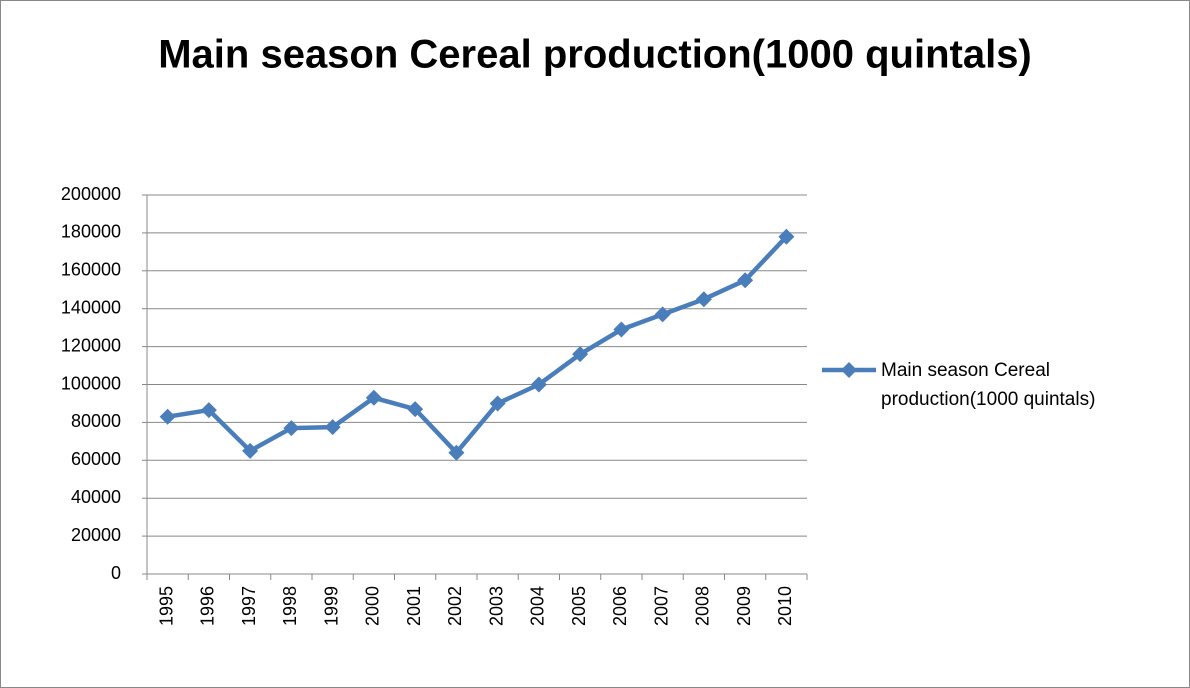  I want to click on y-tick-label: 60000, so click(96, 459).